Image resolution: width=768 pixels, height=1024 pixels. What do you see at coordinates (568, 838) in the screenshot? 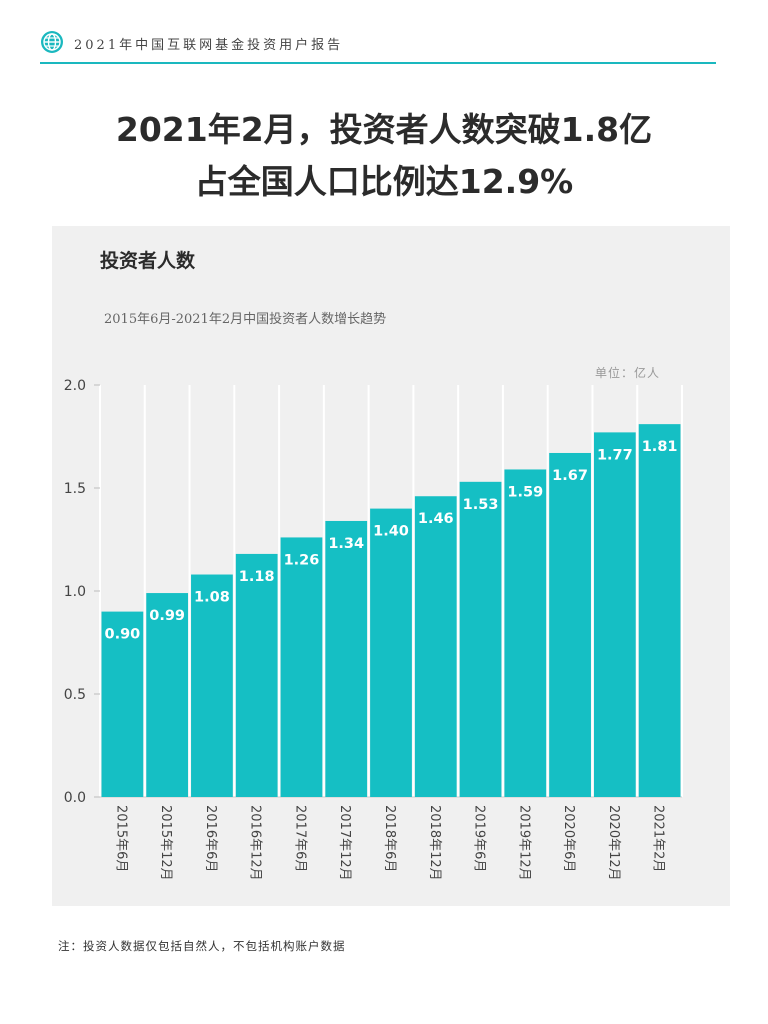
I see `x-tick-label: 2020年6月` at bounding box center [568, 838].